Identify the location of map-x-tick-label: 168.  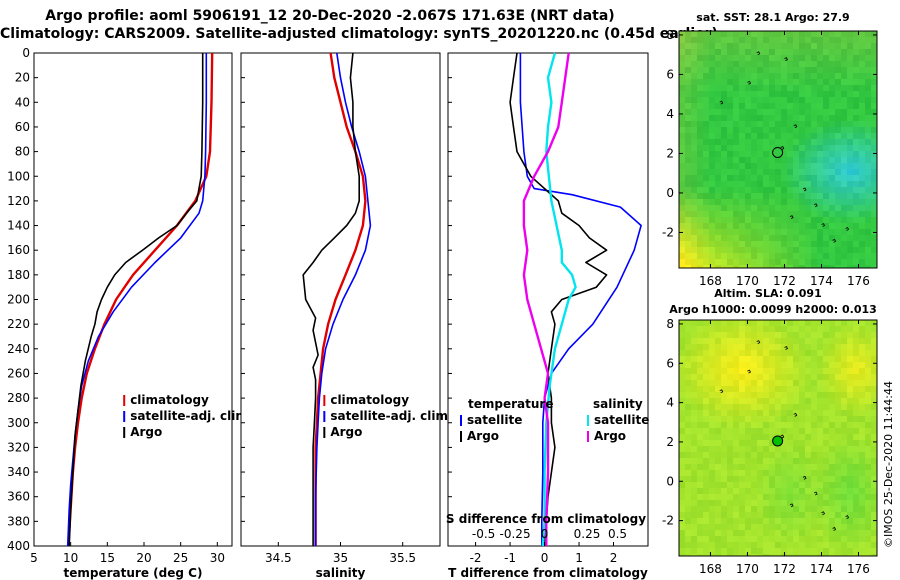
(710, 569).